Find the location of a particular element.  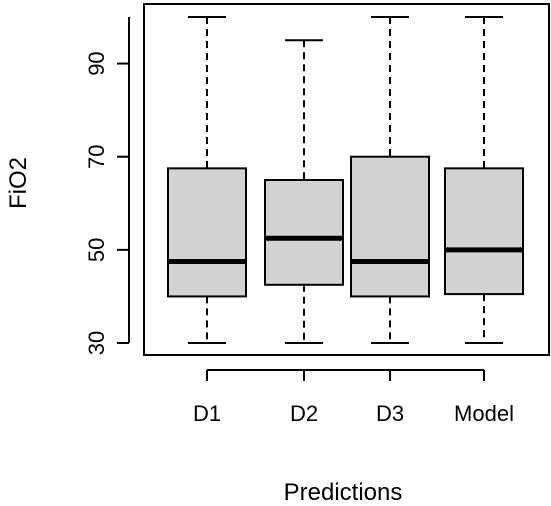

box-d3 is located at coordinates (390, 180).